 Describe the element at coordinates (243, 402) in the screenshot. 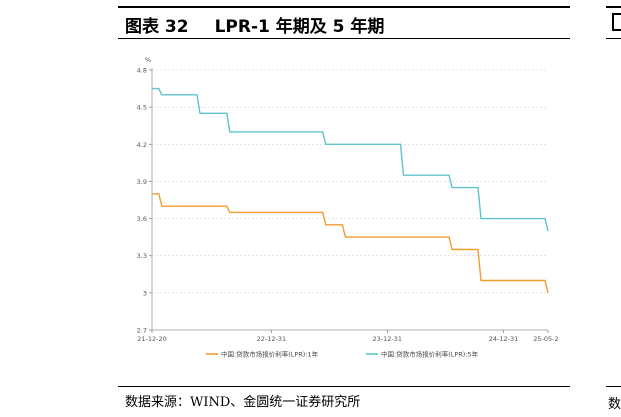

I see `data-source: 数据来源：WIND、金圆统一证券研究所` at that location.